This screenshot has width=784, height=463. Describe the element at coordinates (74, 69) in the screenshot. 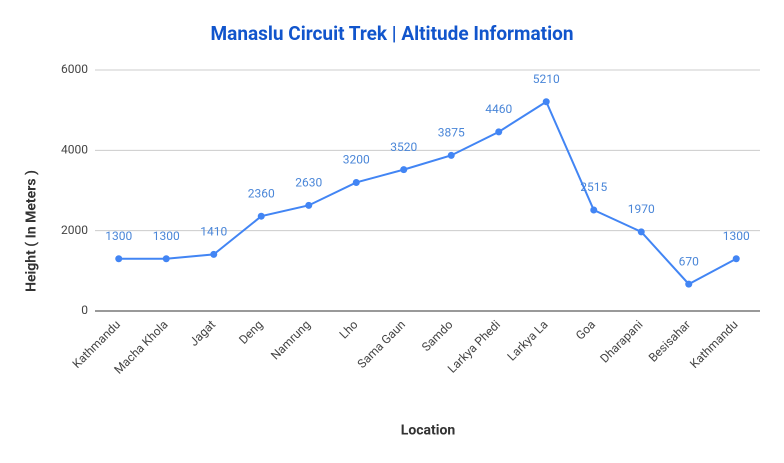

I see `y-tick-label: 6000` at that location.